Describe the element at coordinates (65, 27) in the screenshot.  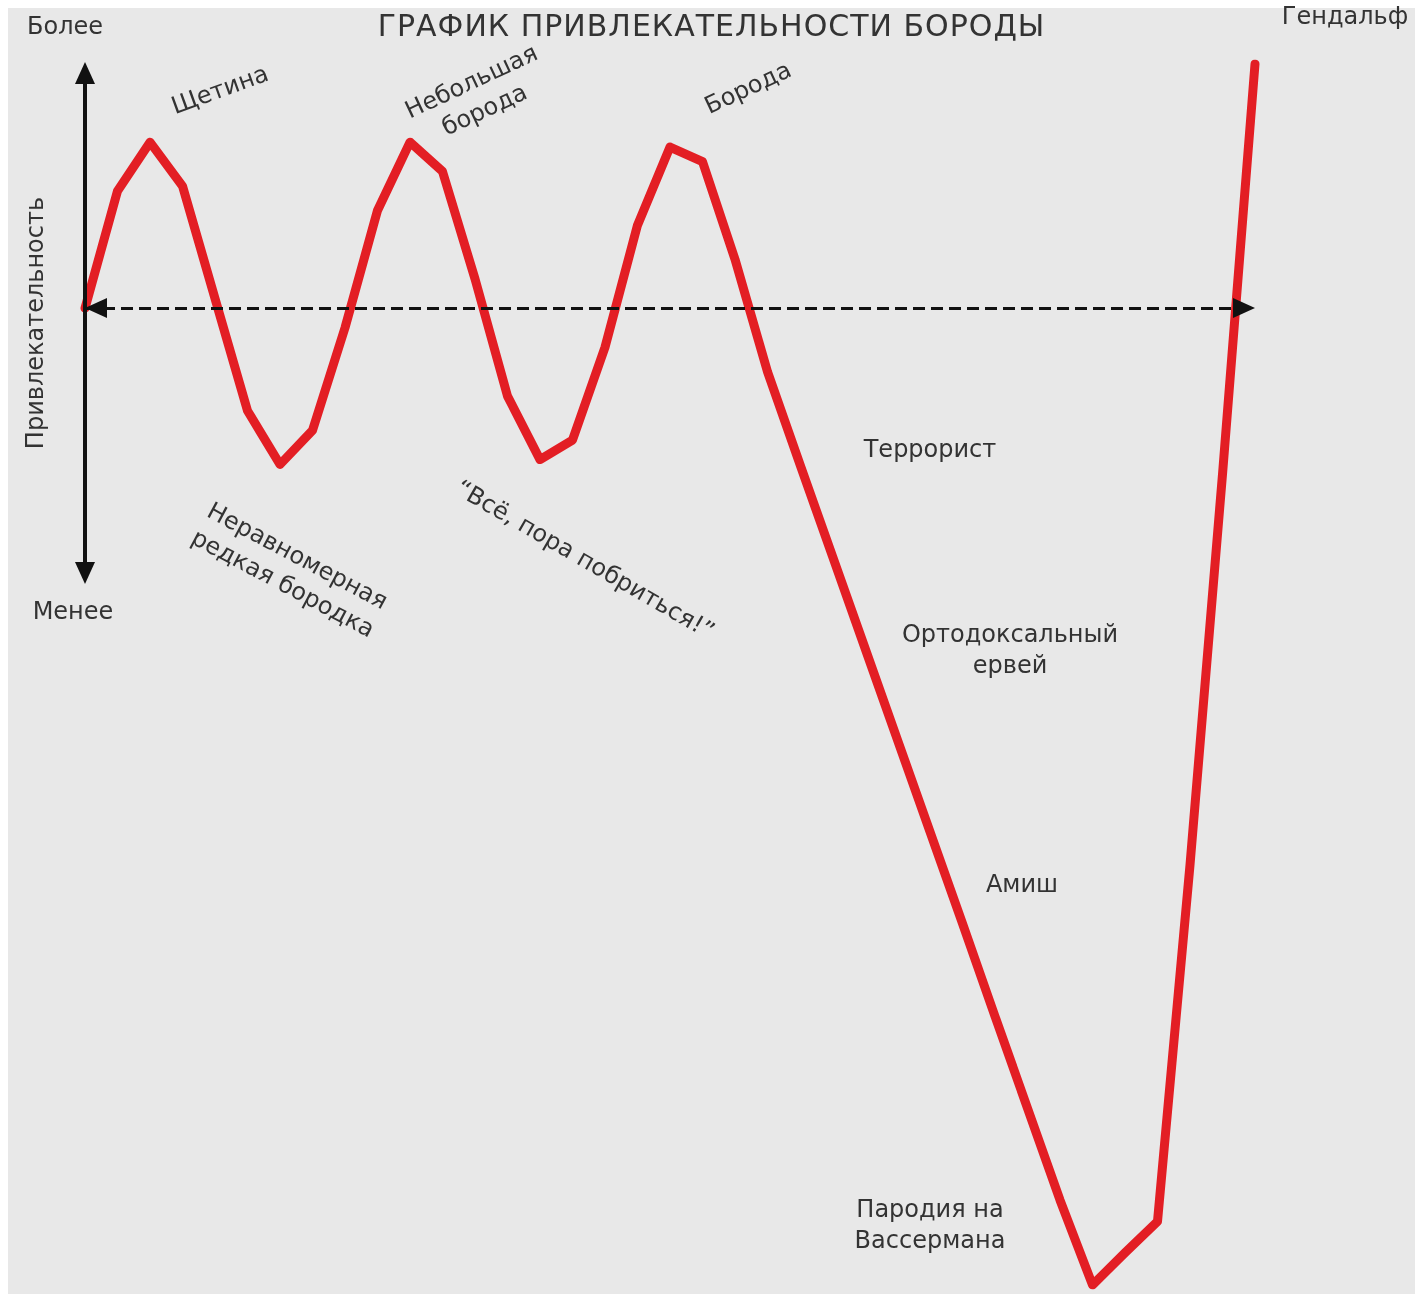
I see `text: Более` at that location.